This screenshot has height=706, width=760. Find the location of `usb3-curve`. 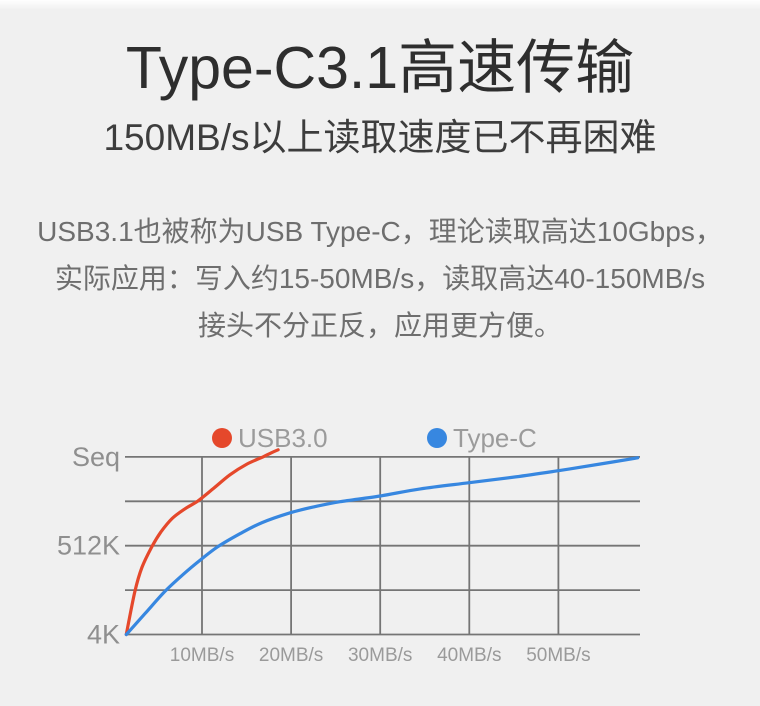

usb3-curve is located at coordinates (202, 542).